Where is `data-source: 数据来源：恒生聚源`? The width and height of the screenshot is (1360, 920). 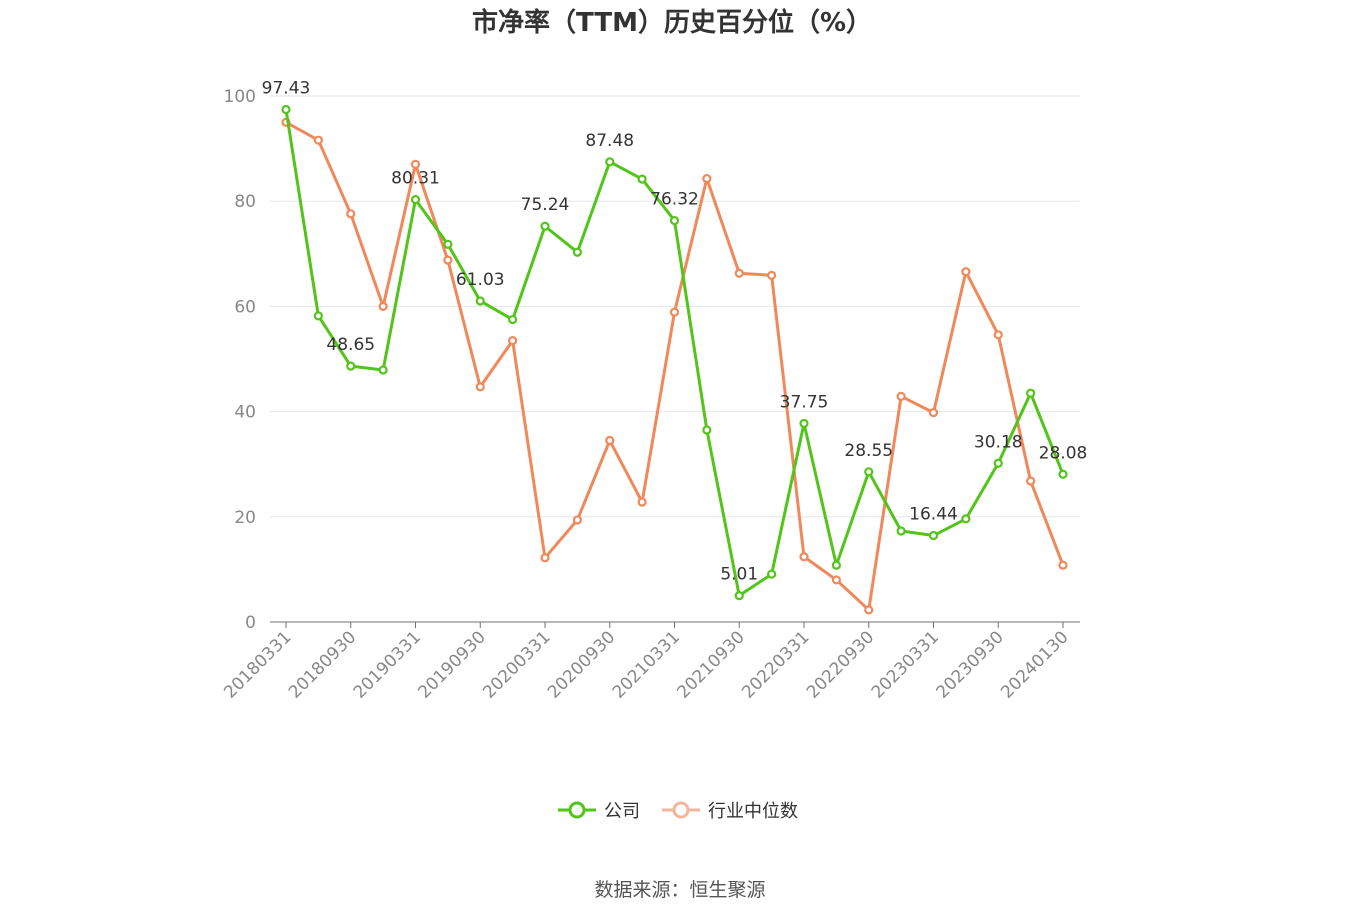 data-source: 数据来源：恒生聚源 is located at coordinates (679, 890).